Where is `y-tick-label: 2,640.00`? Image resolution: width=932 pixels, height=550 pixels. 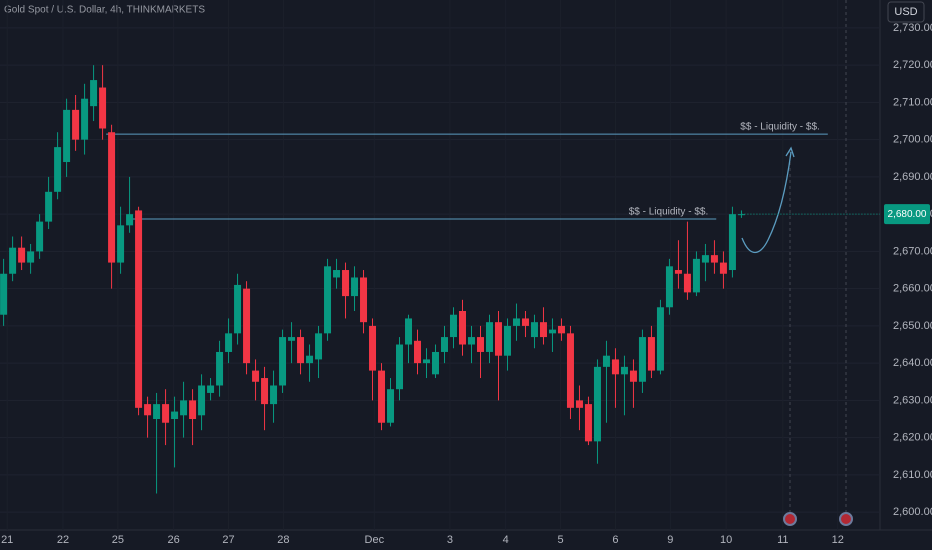
y-tick-label: 2,640.00 is located at coordinates (912, 363).